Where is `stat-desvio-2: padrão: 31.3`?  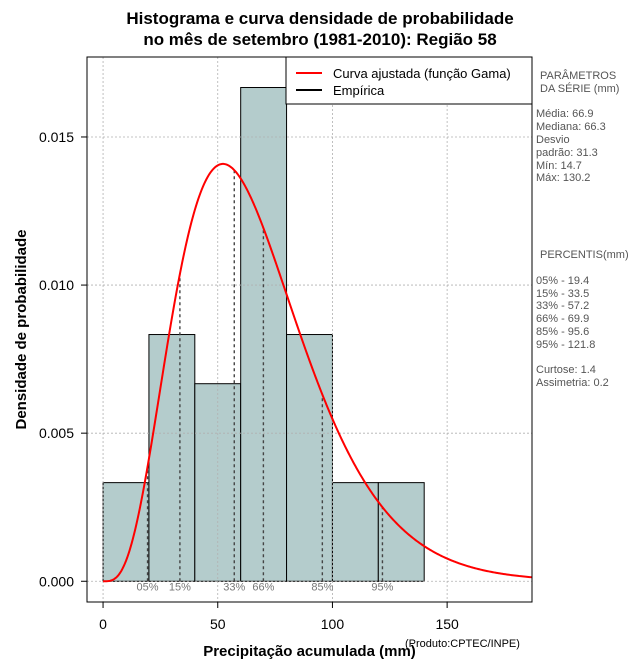 stat-desvio-2: padrão: 31.3 is located at coordinates (567, 152).